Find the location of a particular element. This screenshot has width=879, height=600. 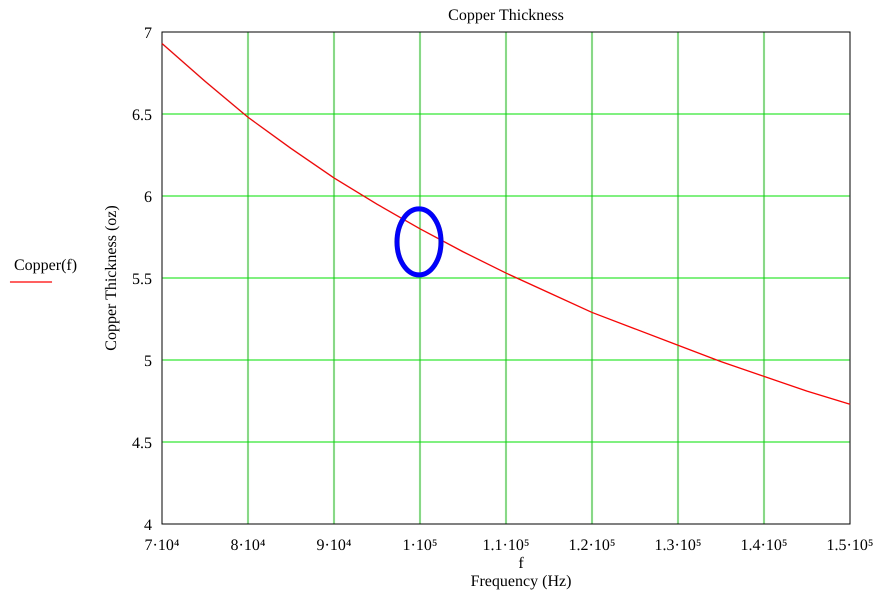

x-tick-label: 1.3·10⁵ is located at coordinates (678, 545).